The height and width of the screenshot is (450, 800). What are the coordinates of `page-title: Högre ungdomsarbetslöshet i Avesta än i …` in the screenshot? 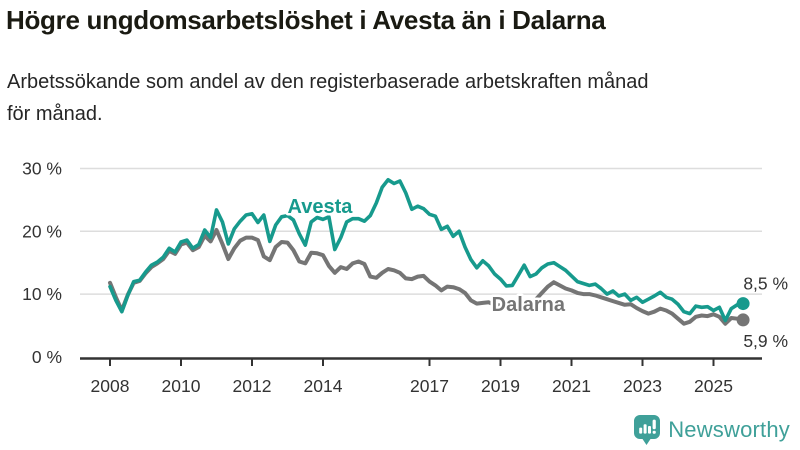 It's located at (306, 20).